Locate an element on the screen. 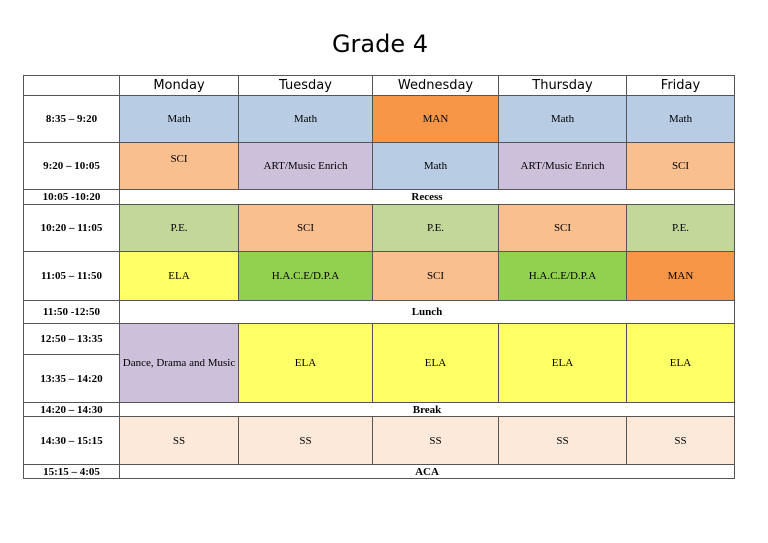 This screenshot has width=768, height=543. time-cell: 15:15 – 4:05 is located at coordinates (71, 471).